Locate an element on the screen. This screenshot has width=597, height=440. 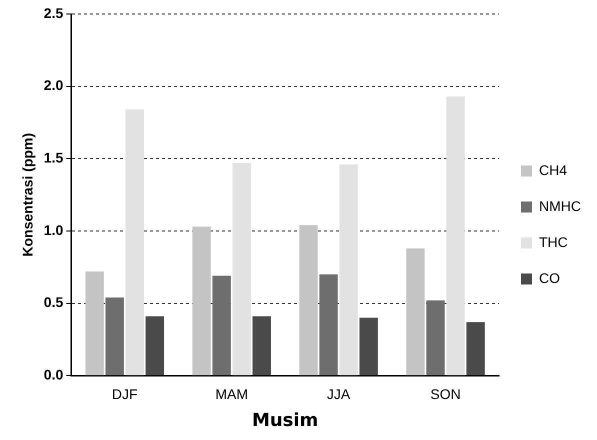
y-tick-label: 2.0 is located at coordinates (54, 85).